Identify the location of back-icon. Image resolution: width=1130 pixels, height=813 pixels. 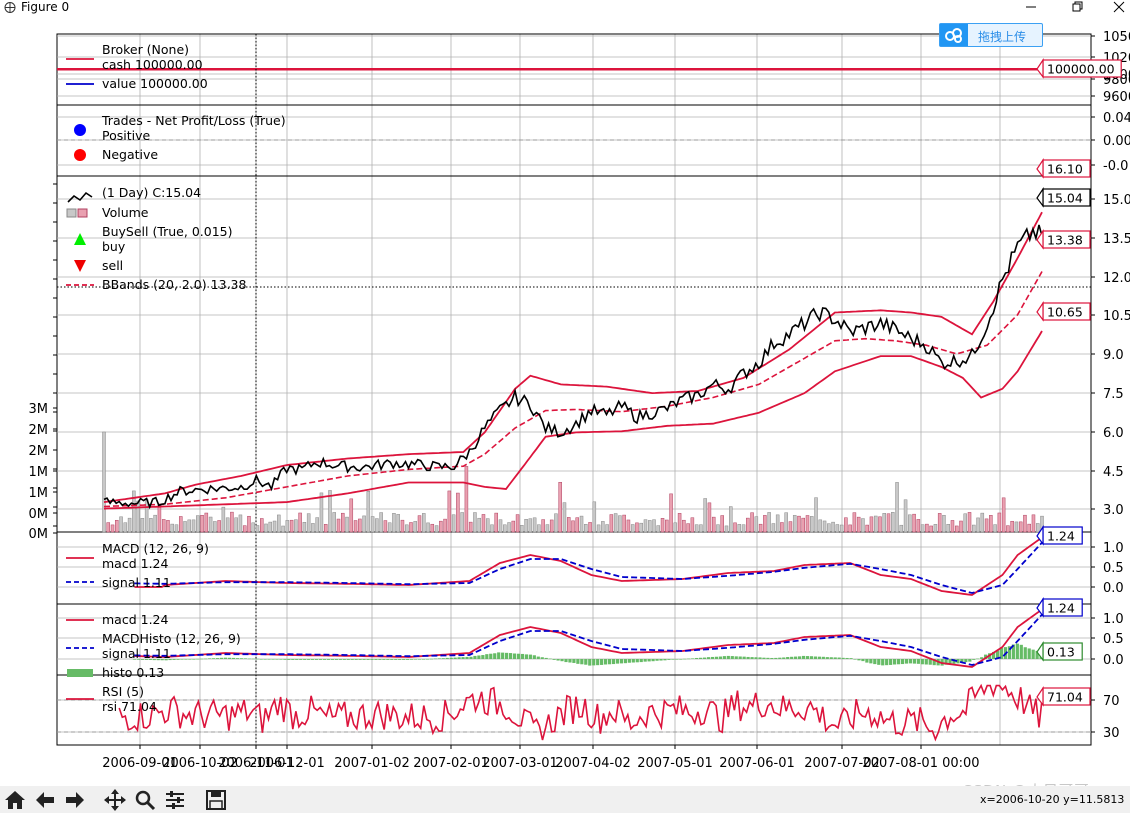
(45, 800).